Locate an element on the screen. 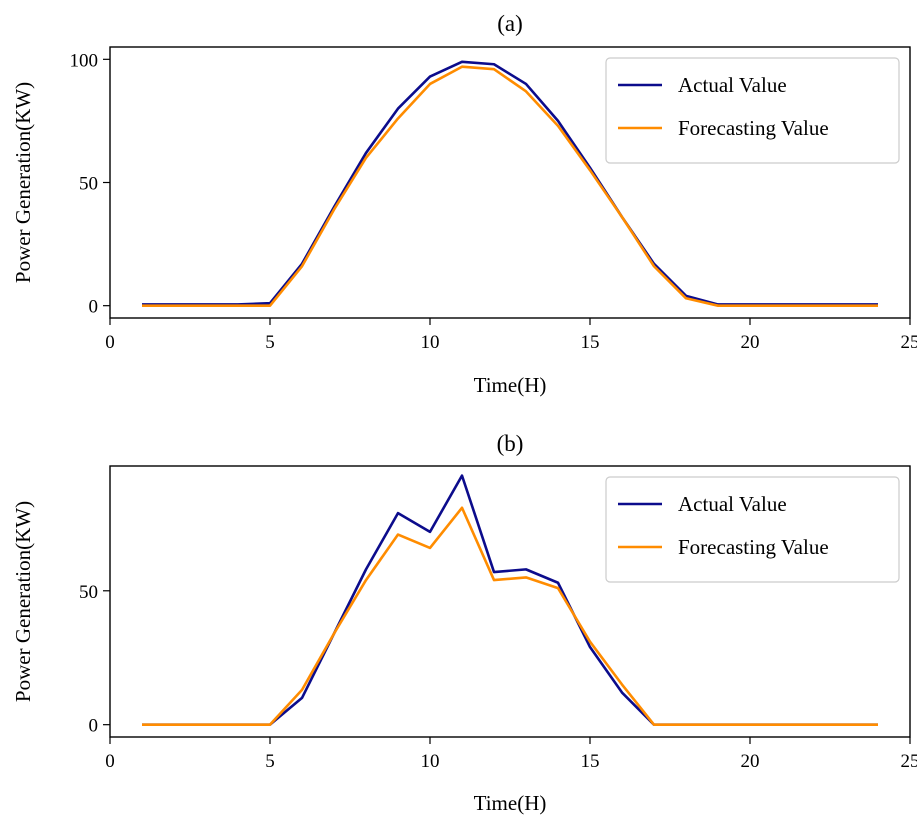  y-tick-label: 100 is located at coordinates (84, 60).